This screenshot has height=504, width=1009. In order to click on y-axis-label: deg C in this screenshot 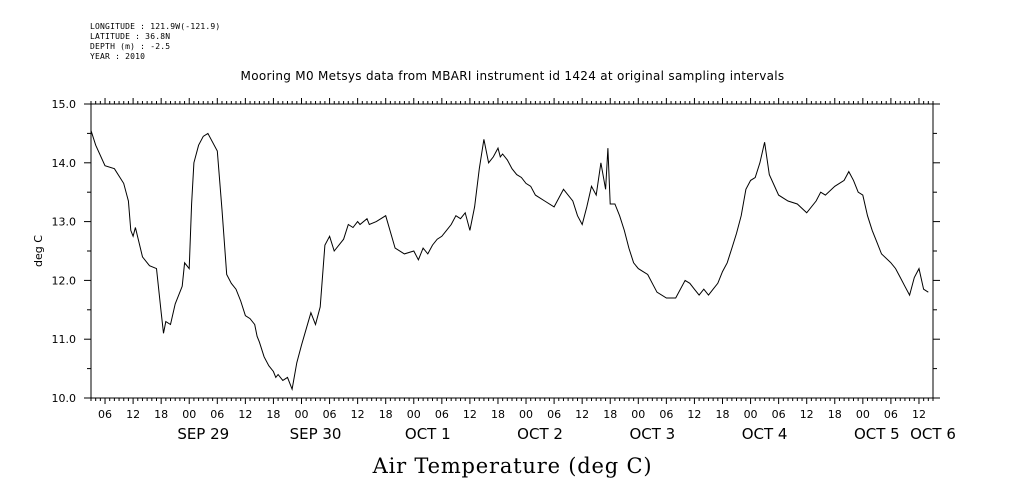, I will do `click(38, 251)`.